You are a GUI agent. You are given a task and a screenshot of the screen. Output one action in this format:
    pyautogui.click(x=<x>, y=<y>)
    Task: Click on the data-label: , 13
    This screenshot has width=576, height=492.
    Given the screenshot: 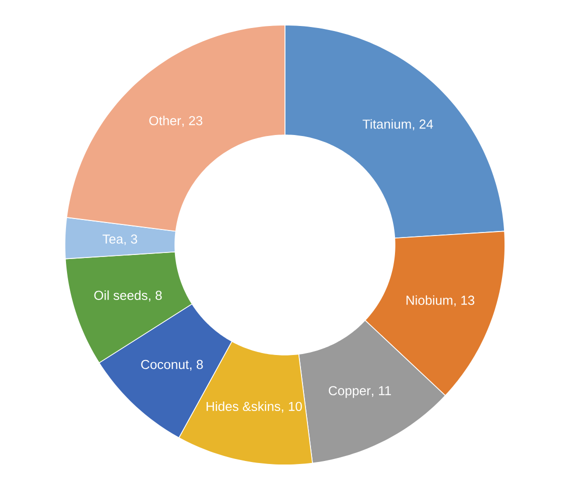 What is the action you would take?
    pyautogui.click(x=464, y=301)
    